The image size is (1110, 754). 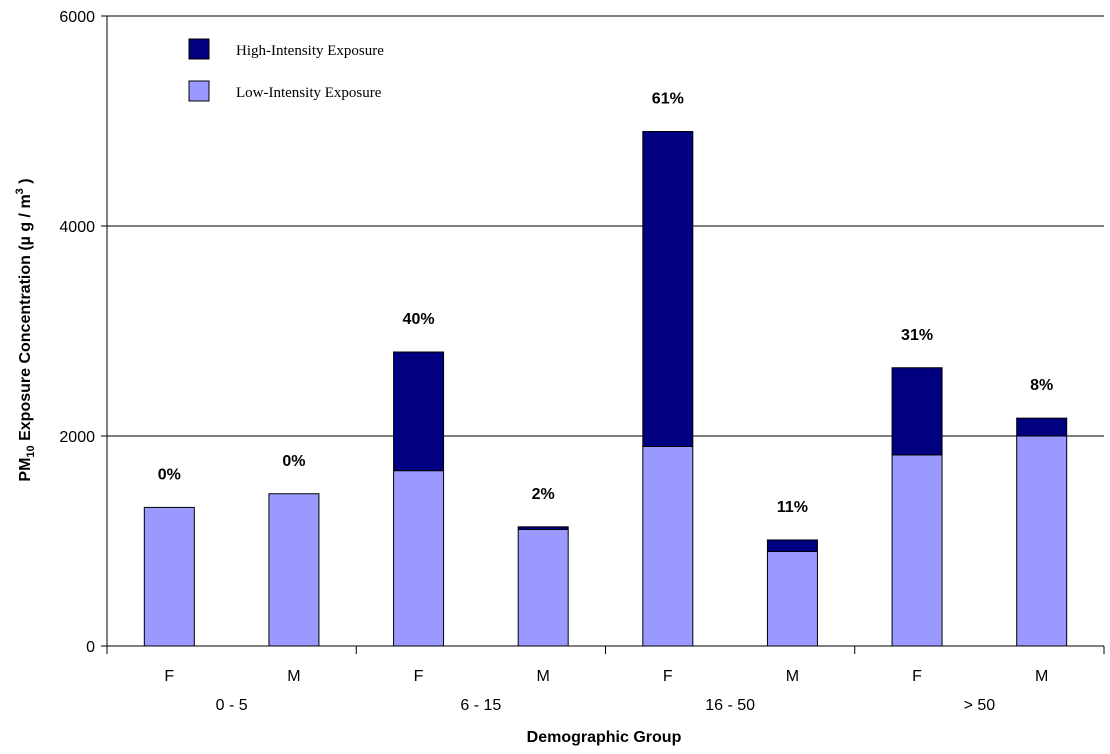 I want to click on x-tick-label-3: M, so click(x=543, y=676).